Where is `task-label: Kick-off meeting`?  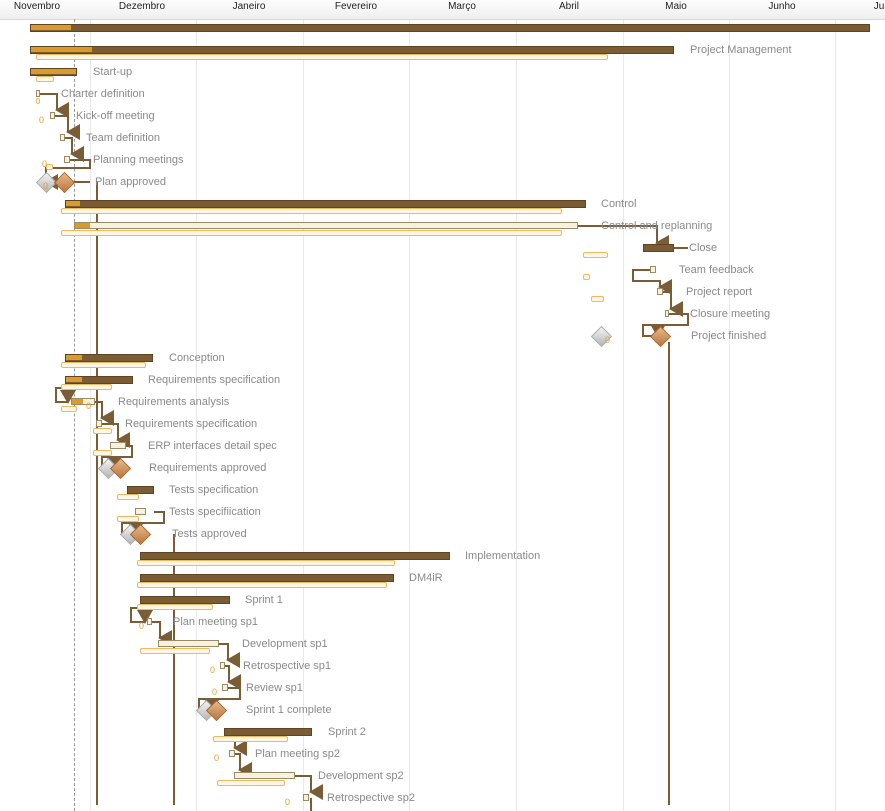
task-label: Kick-off meeting is located at coordinates (115, 116).